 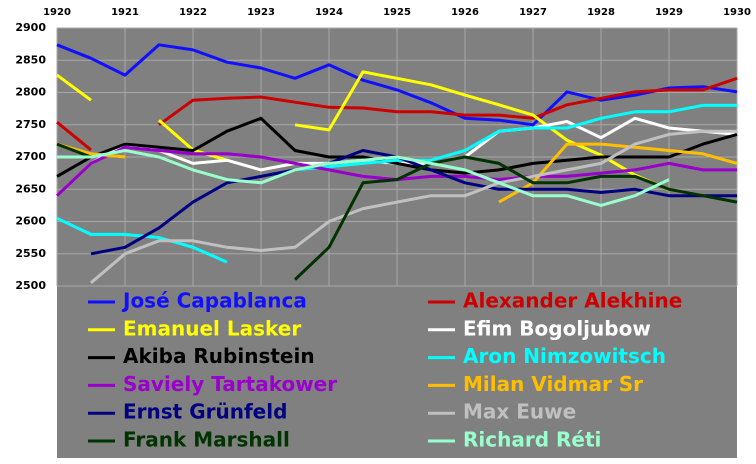 I want to click on y-tick-label: 2650, so click(x=30, y=188).